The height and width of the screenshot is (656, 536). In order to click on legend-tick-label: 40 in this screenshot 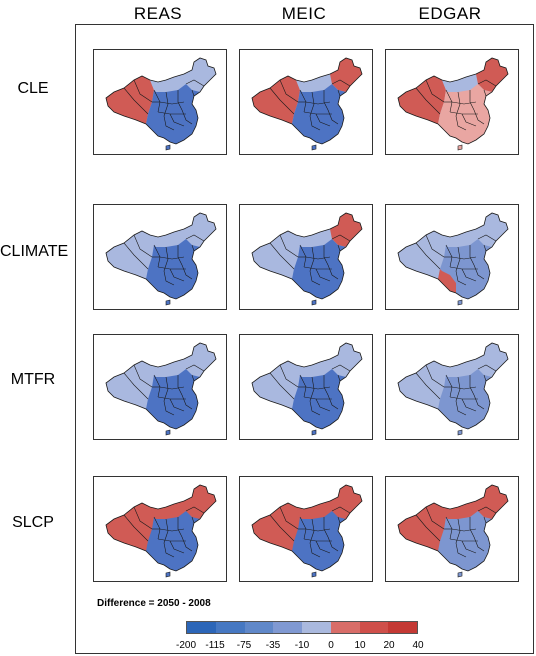, I will do `click(418, 645)`.